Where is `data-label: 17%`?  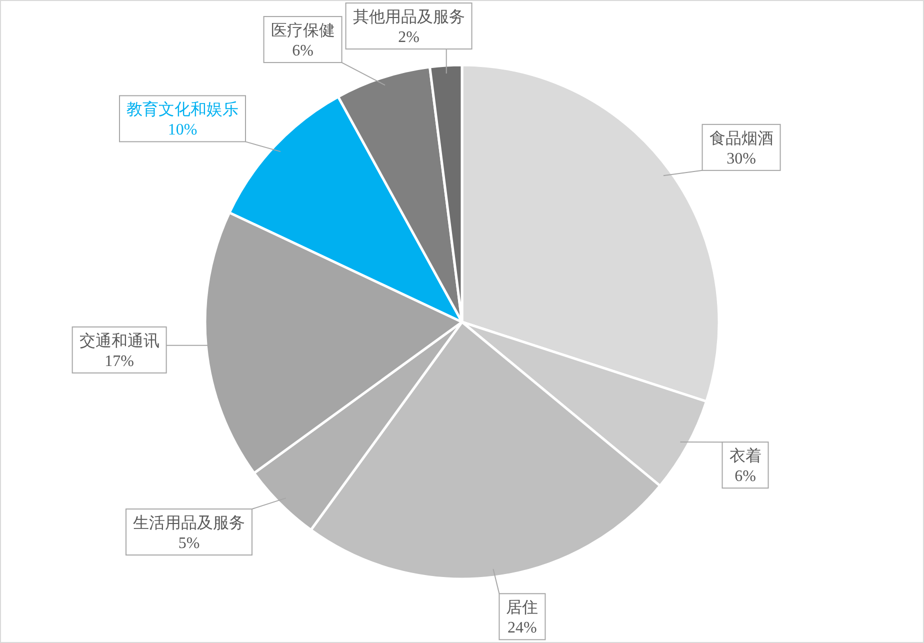 data-label: 17% is located at coordinates (119, 361).